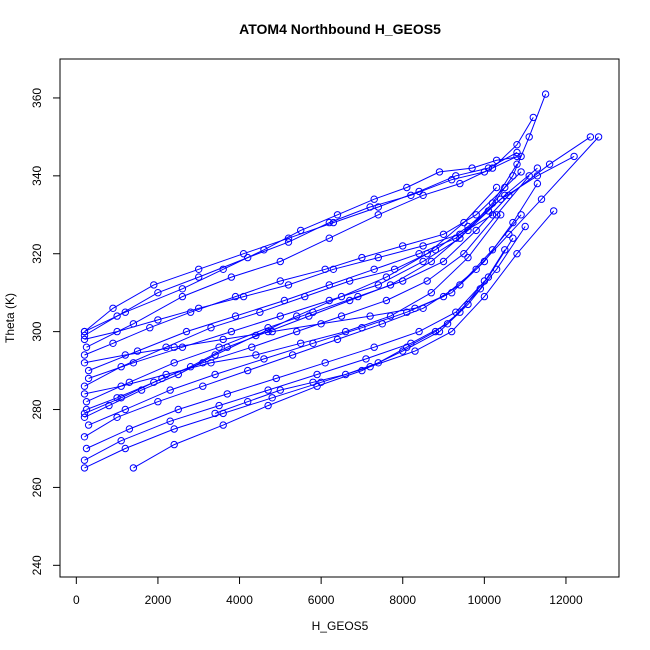  Describe the element at coordinates (402, 600) in the screenshot. I see `x-tick-label: 8000` at that location.